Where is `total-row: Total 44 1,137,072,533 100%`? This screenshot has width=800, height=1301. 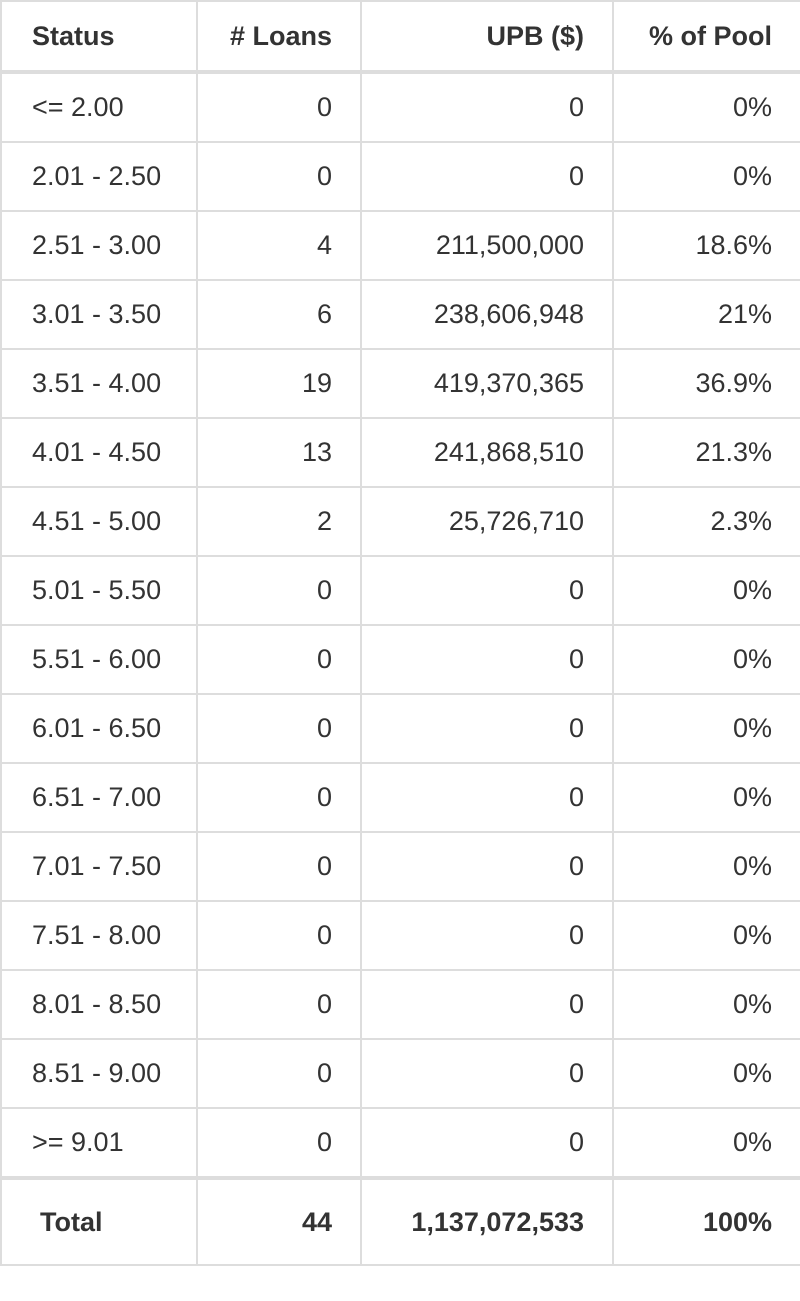 total-row: Total 44 1,137,072,533 100% is located at coordinates (400, 1221).